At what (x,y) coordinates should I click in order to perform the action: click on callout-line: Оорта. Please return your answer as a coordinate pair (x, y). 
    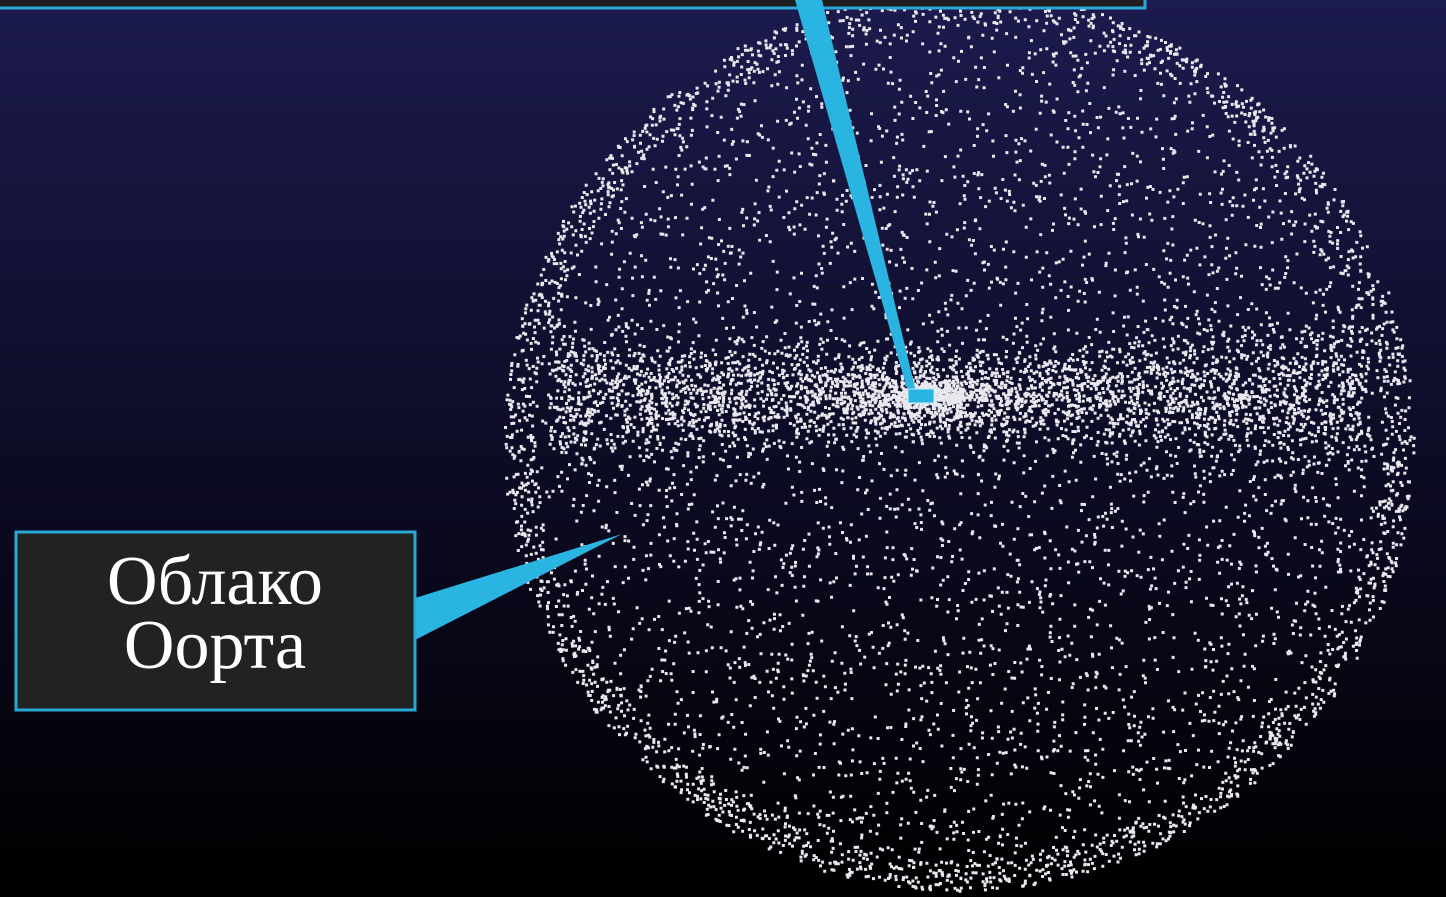
    Looking at the image, I should click on (215, 645).